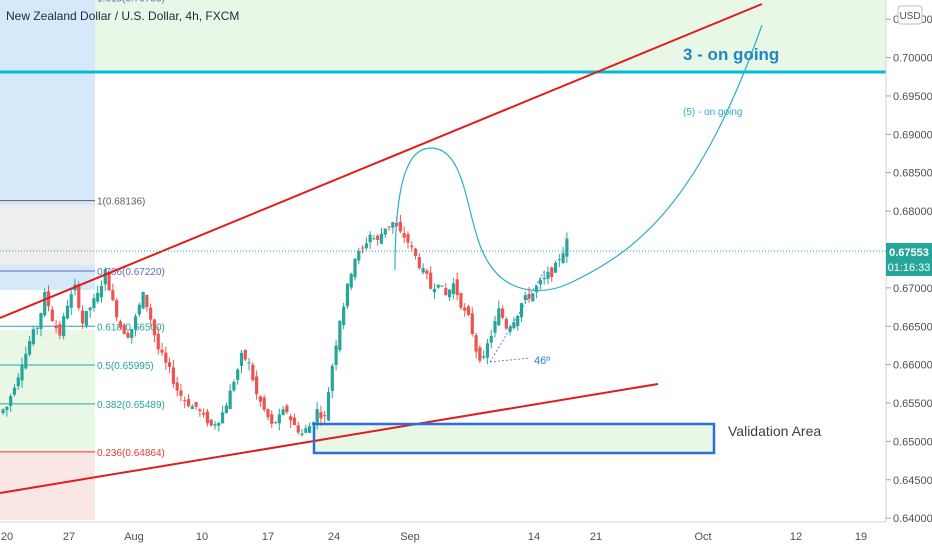 The width and height of the screenshot is (932, 550). I want to click on wave5-annotation: (5) - on going, so click(712, 112).